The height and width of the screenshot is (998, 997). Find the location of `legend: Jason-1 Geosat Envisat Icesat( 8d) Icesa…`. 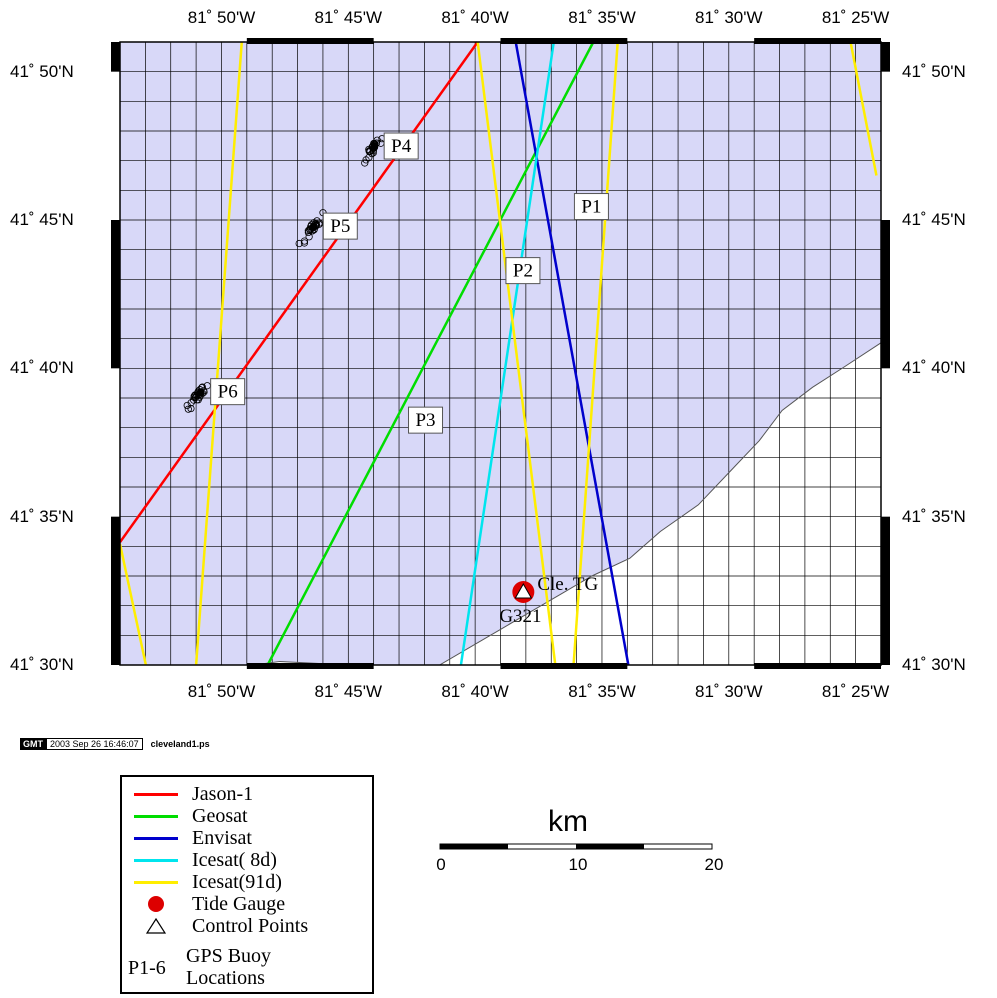

legend: Jason-1 Geosat Envisat Icesat( 8d) Icesa… is located at coordinates (247, 884).